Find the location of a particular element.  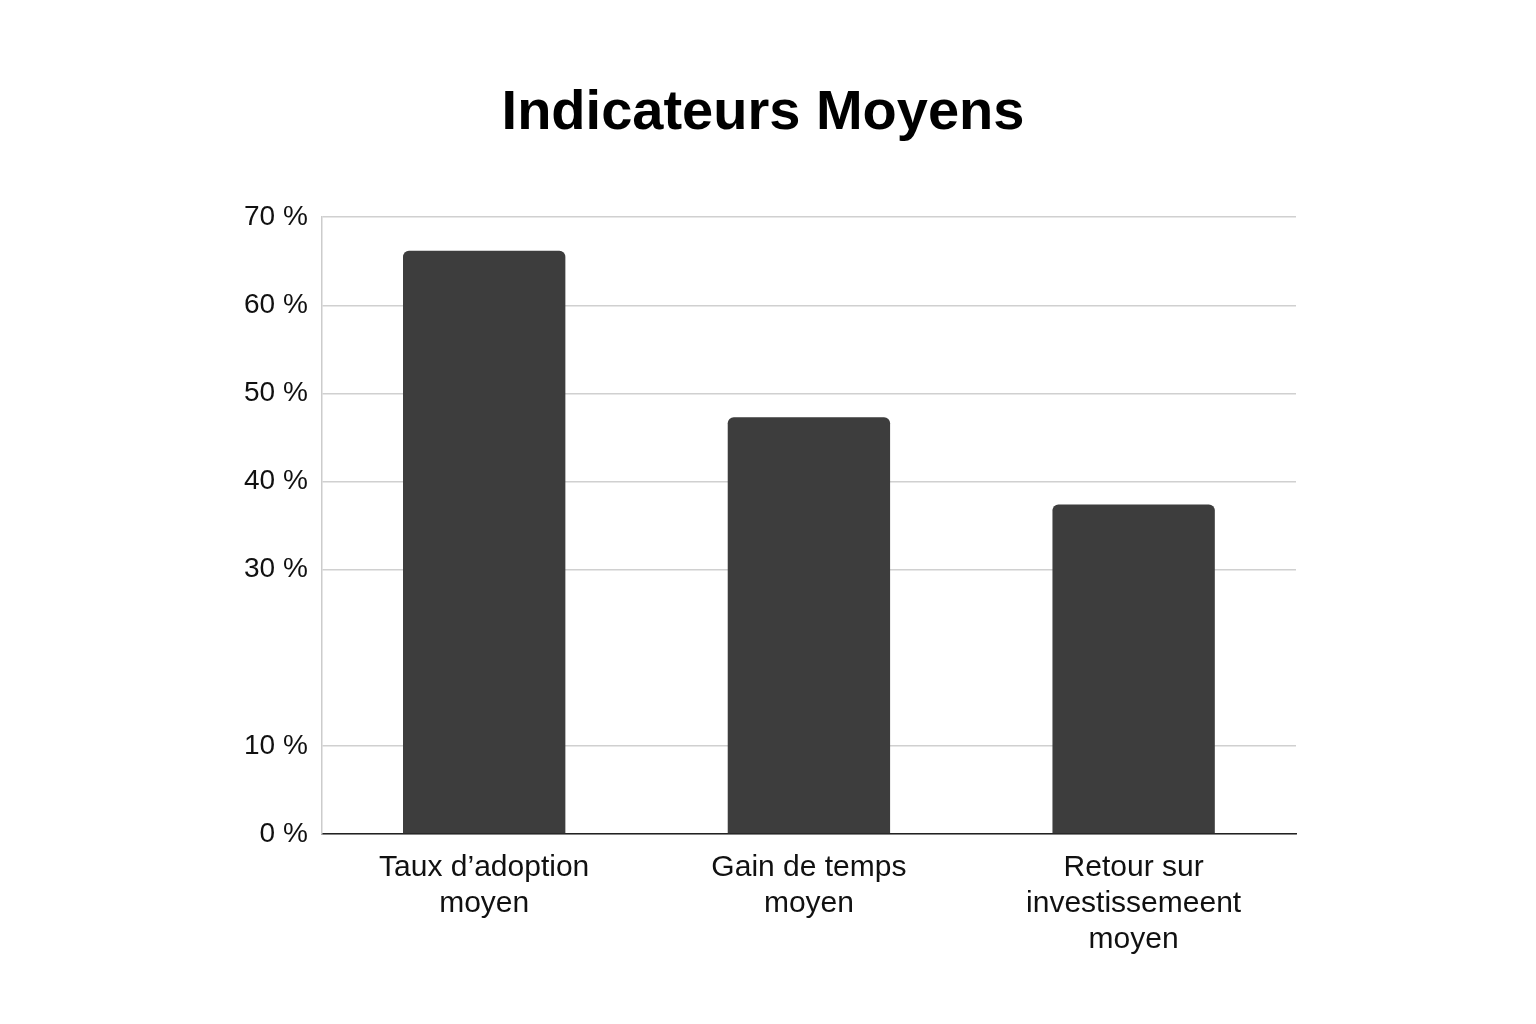

x-tick-label: Taux d’adoption moyen is located at coordinates (484, 884).